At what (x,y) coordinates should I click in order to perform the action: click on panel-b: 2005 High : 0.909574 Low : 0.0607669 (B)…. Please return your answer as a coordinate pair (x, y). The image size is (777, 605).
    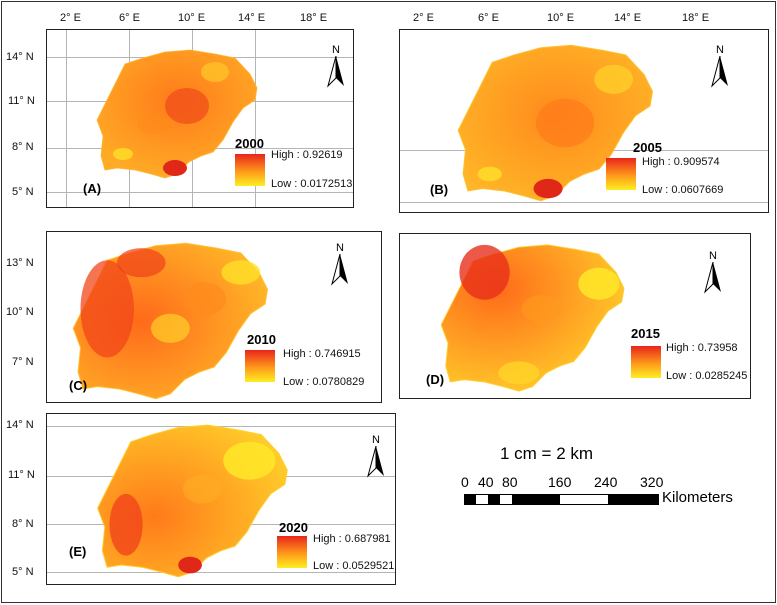
    Looking at the image, I should click on (584, 121).